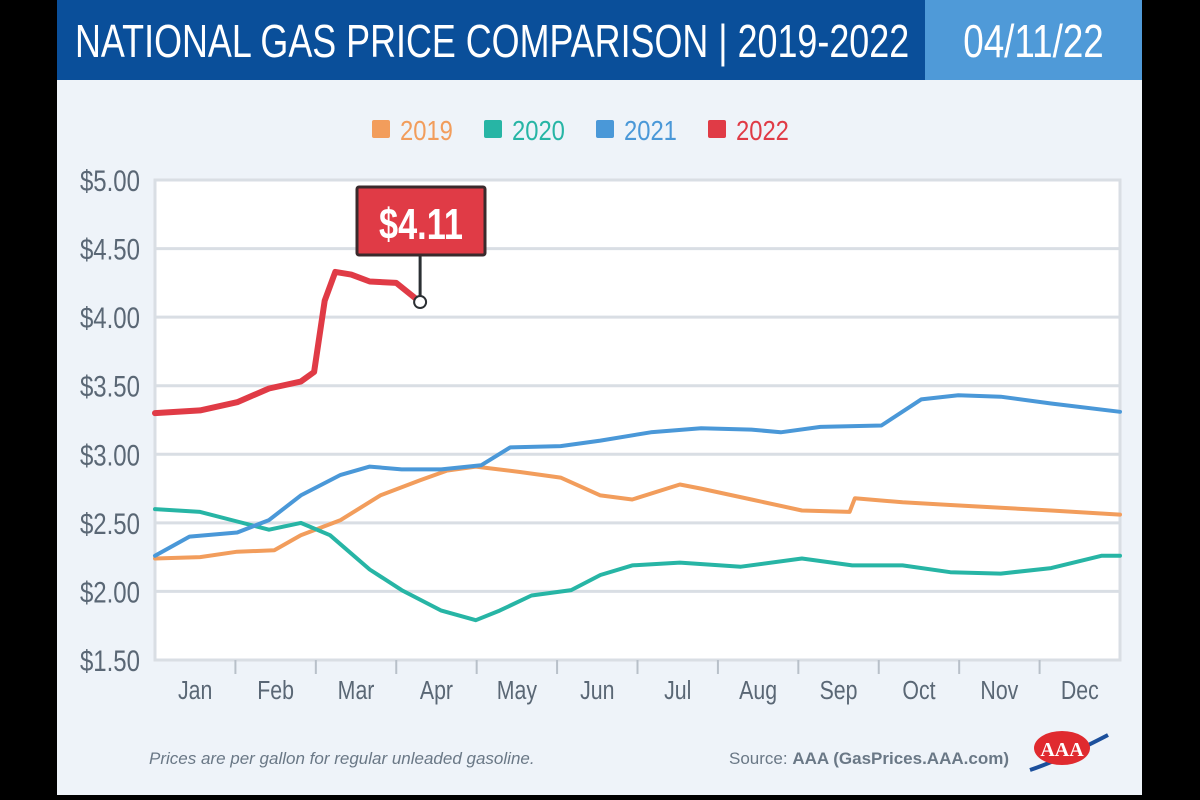  Describe the element at coordinates (426, 130) in the screenshot. I see `legend-label-2019: 2019` at that location.